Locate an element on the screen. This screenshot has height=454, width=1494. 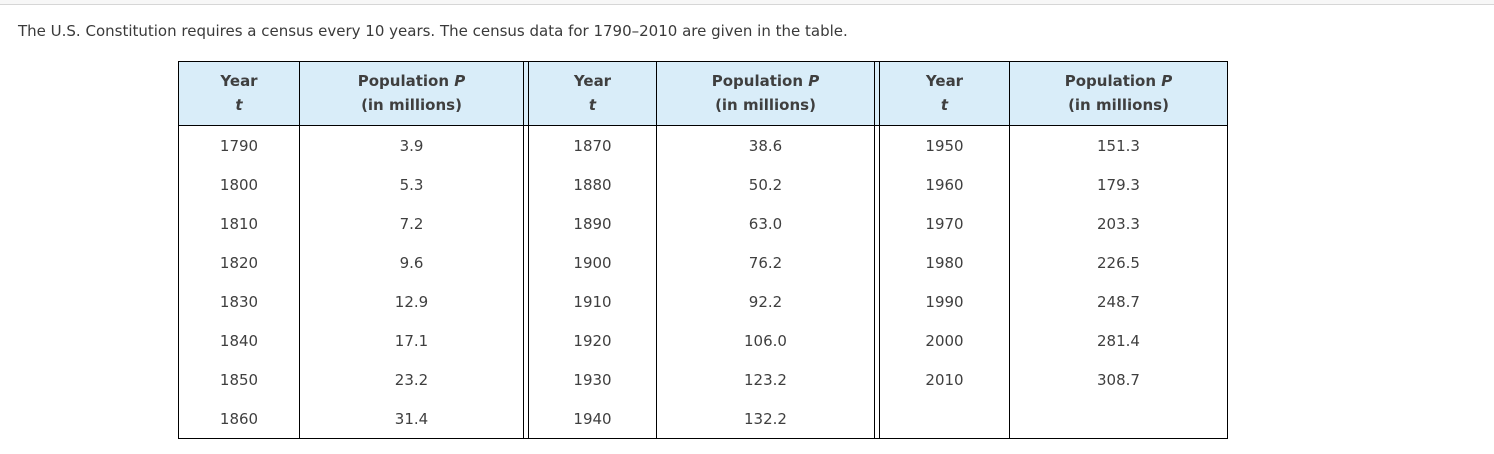
table-row: 1810 7.2 1890 63.0 1970 203.3 is located at coordinates (703, 223).